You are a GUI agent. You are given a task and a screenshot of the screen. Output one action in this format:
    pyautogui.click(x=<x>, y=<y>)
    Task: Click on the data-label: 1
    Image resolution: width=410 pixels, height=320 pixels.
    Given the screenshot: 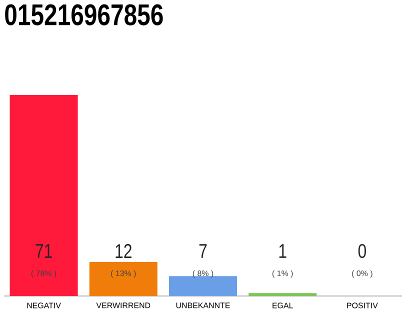 What is the action you would take?
    pyautogui.click(x=282, y=251)
    